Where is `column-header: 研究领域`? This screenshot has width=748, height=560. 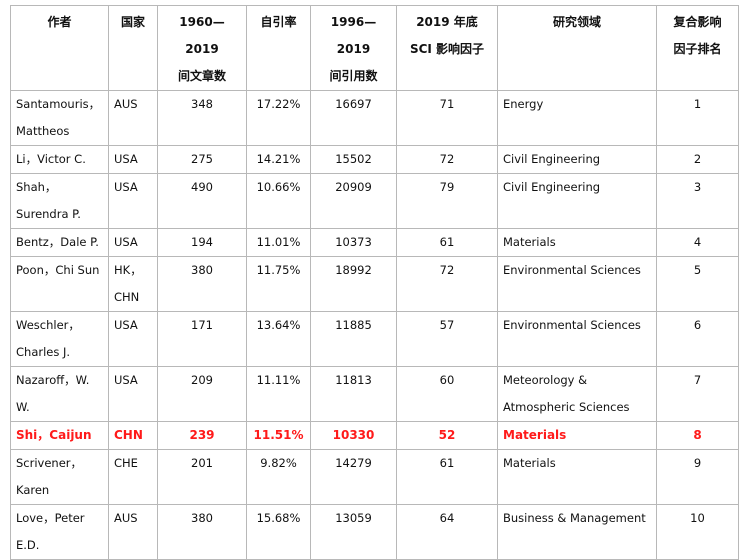 column-header: 研究领域 is located at coordinates (577, 48).